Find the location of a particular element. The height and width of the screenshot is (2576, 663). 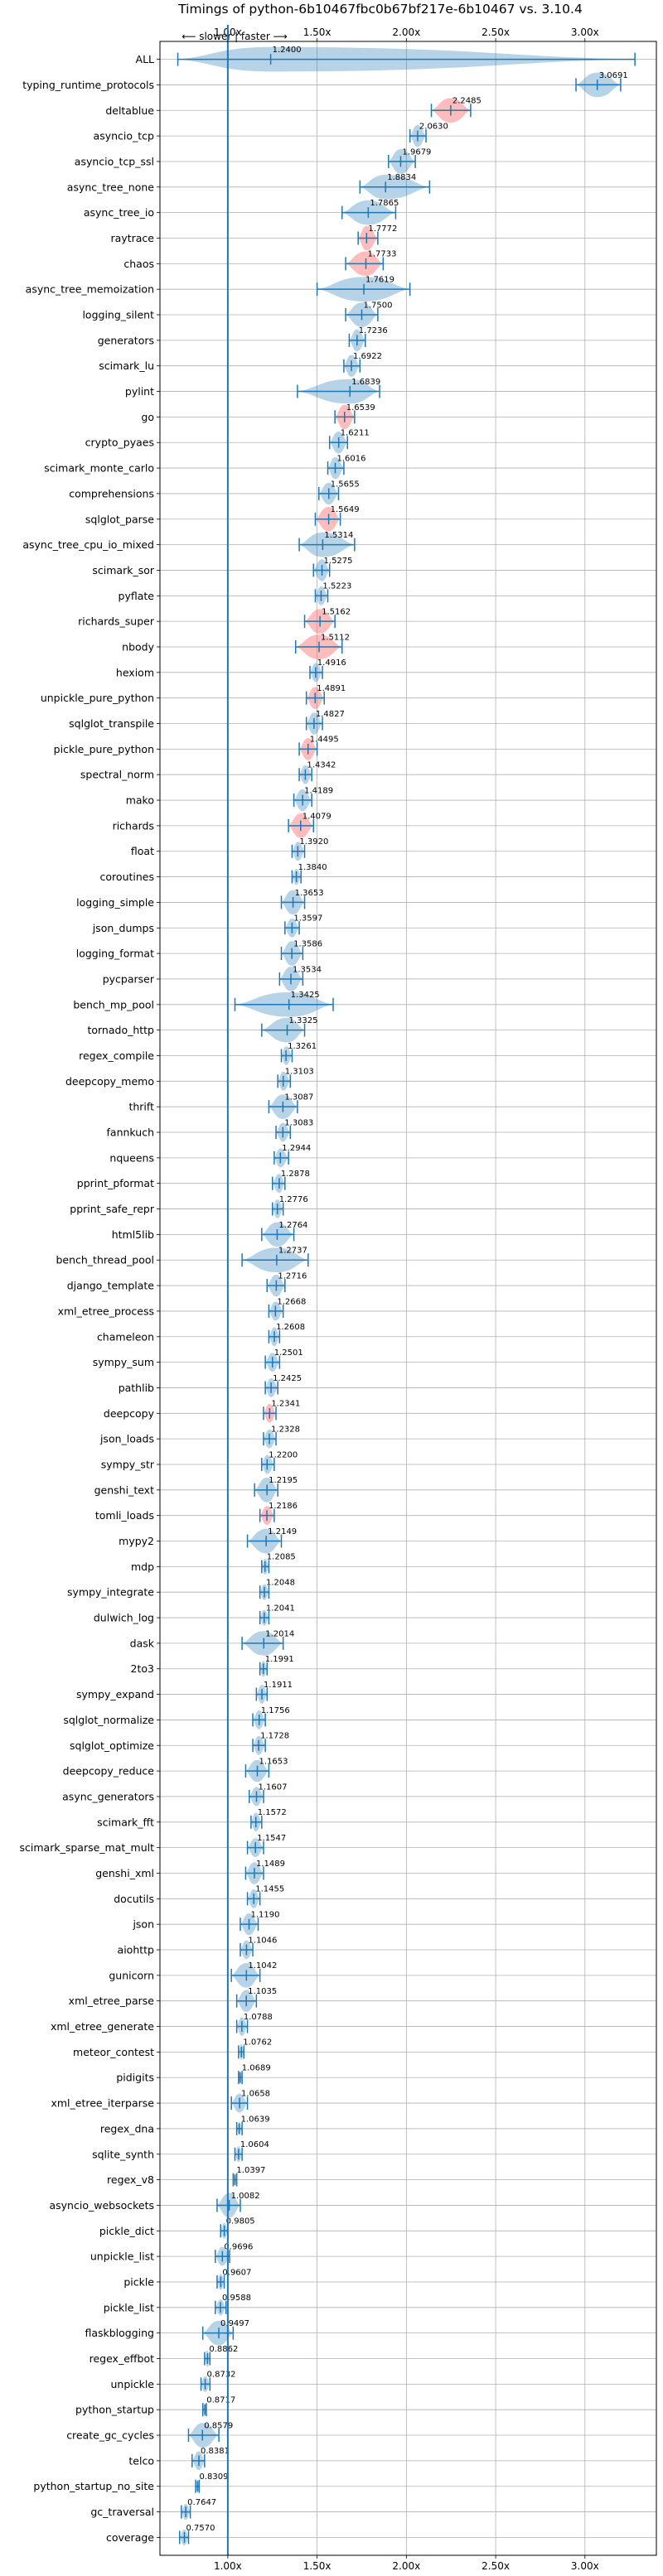

value-label: 1.7772 is located at coordinates (382, 229).